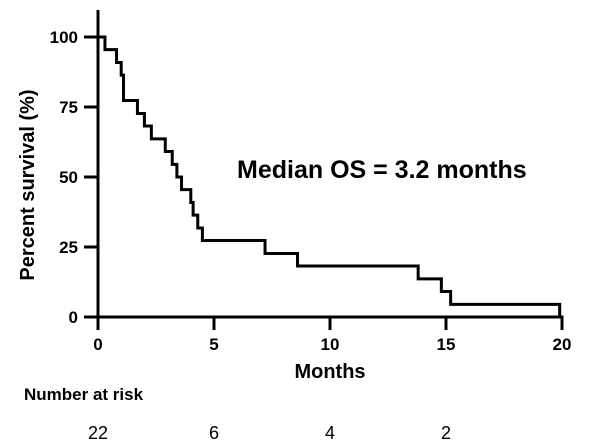 The image size is (591, 445). Describe the element at coordinates (446, 433) in the screenshot. I see `number-at-risk-value: 2` at that location.